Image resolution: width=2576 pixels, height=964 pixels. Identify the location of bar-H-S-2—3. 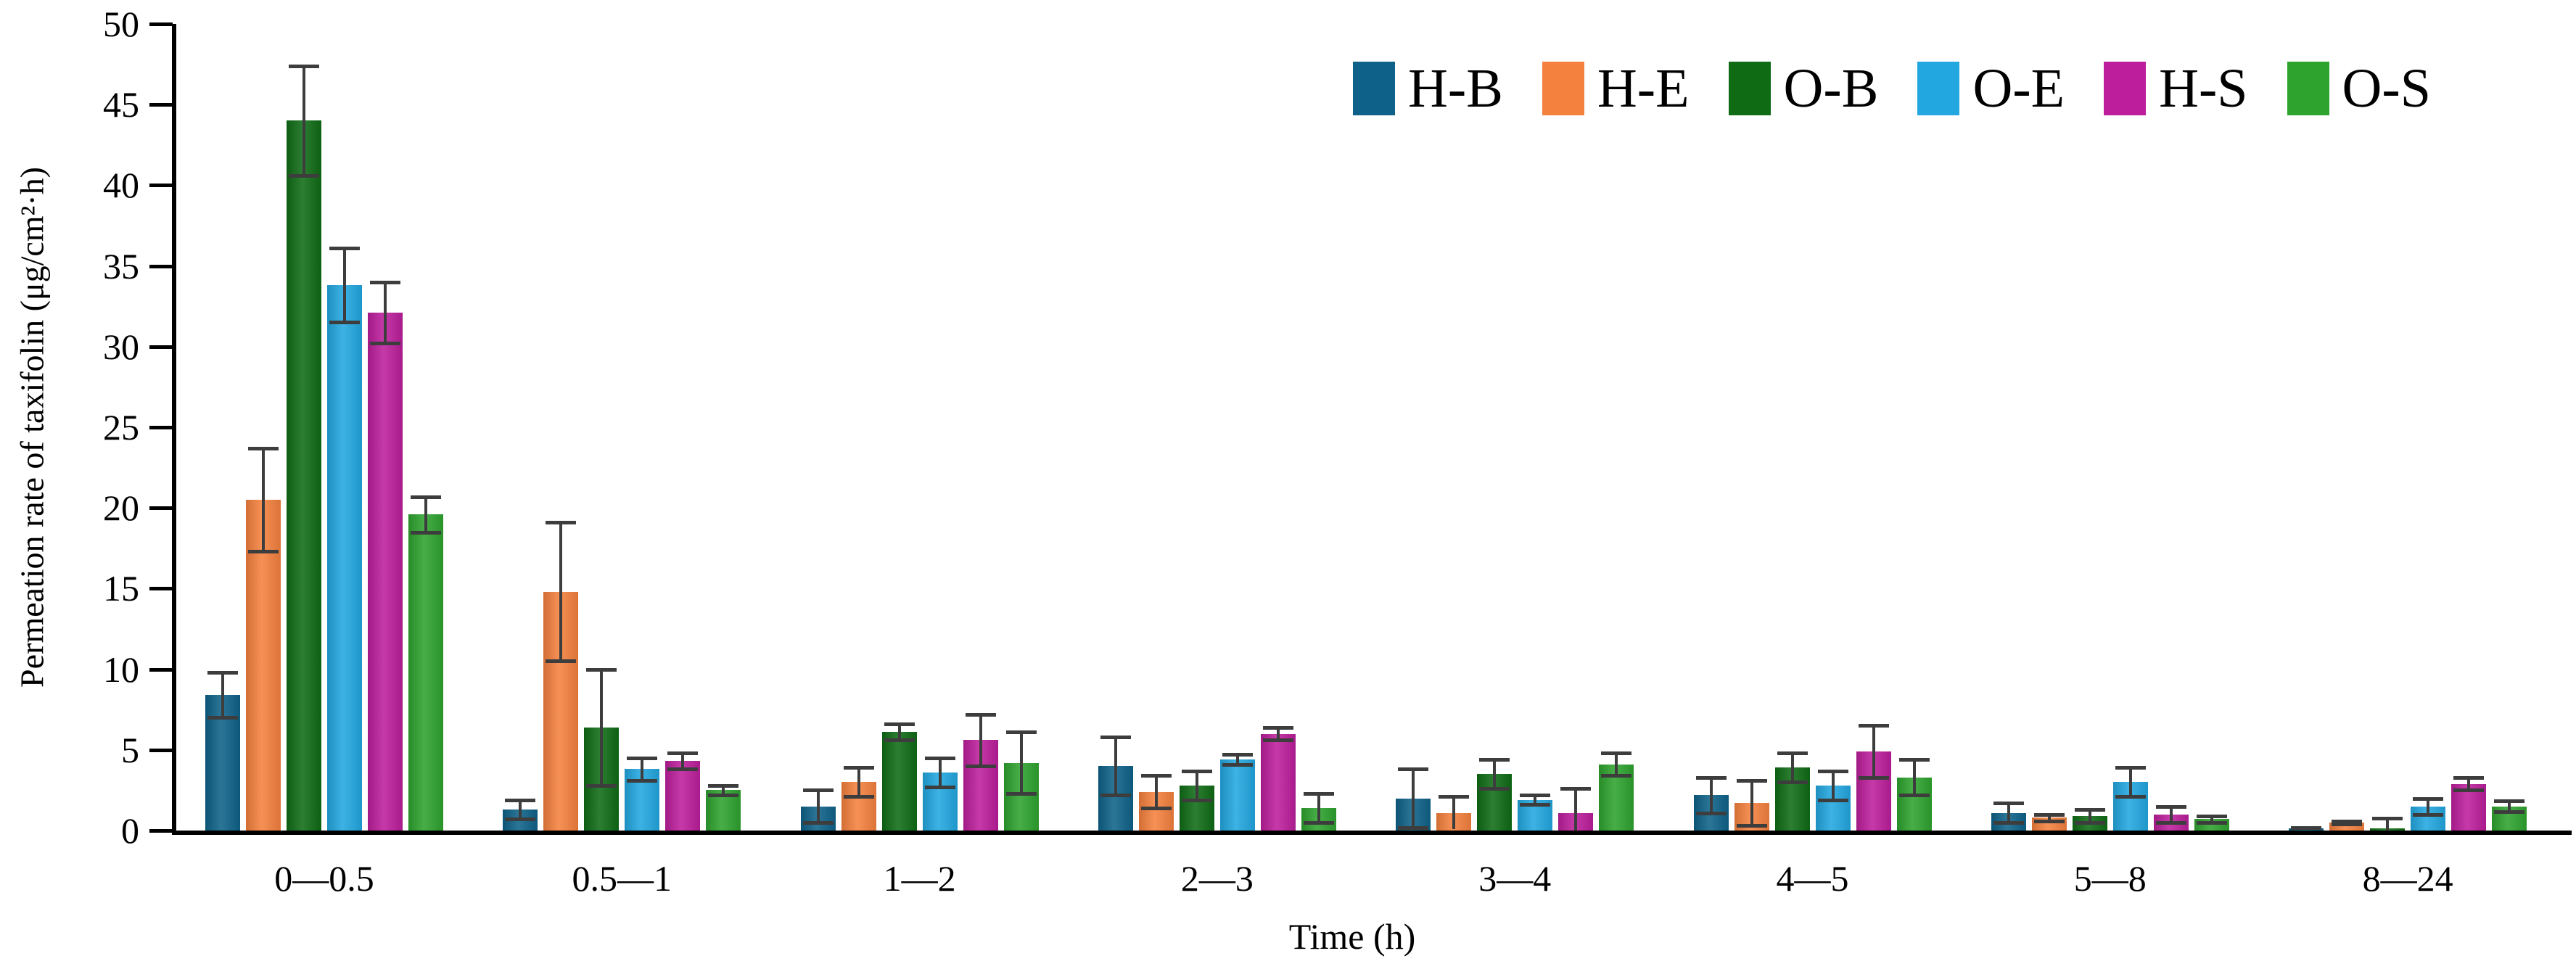
(1278, 782).